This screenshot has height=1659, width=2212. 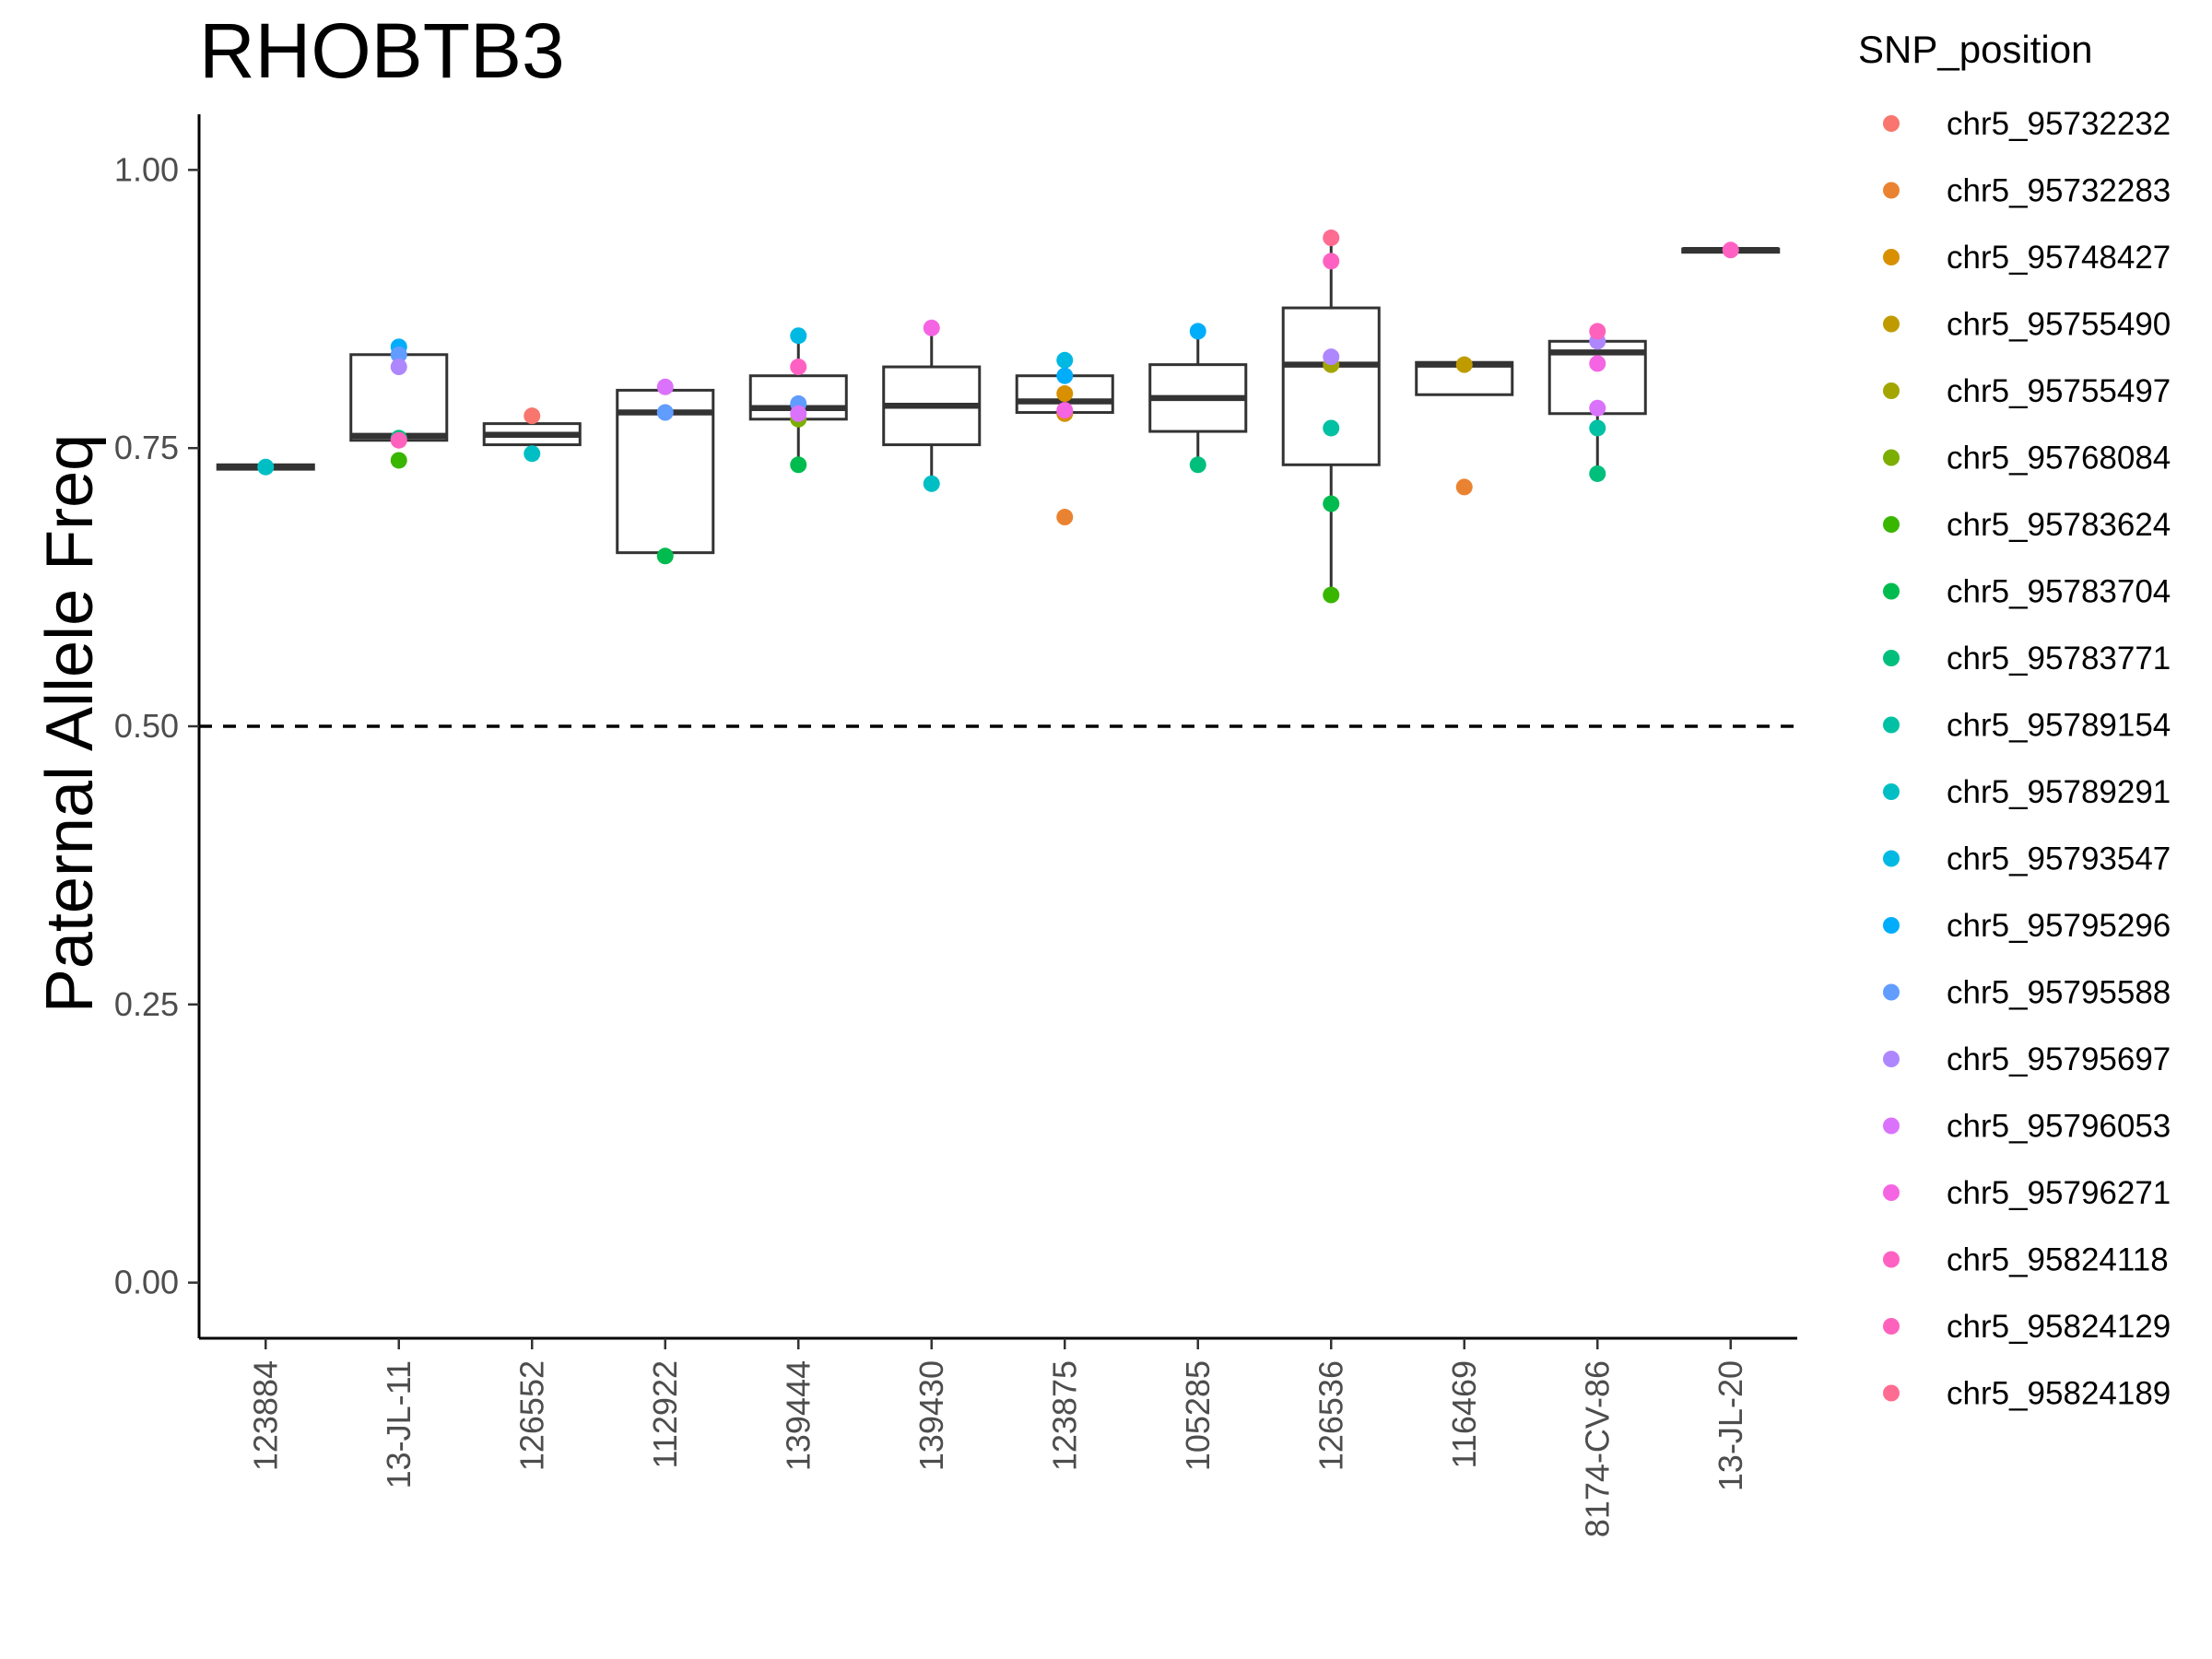 I want to click on legend-label: chr5_95795296, so click(x=2059, y=926).